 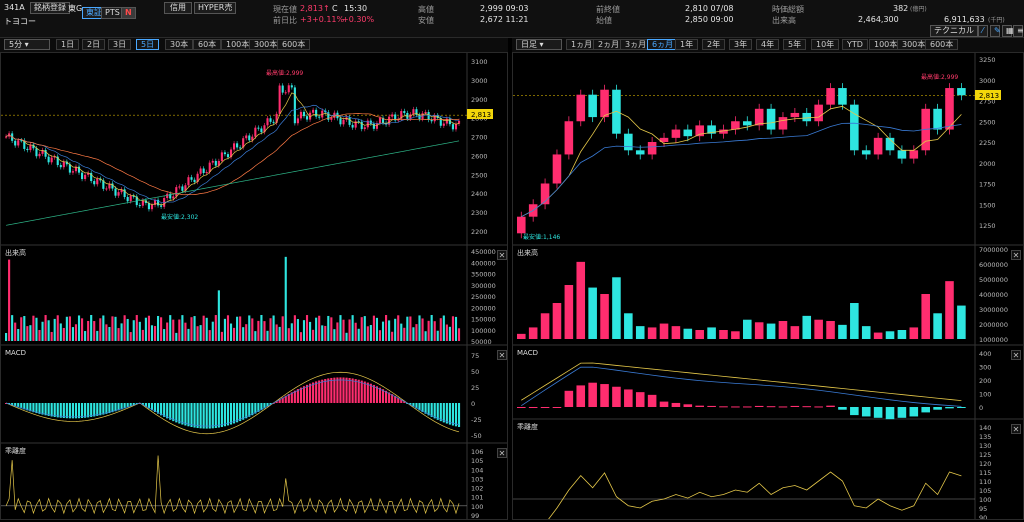 What do you see at coordinates (1018, 31) in the screenshot?
I see `list-icon: ≡` at bounding box center [1018, 31].